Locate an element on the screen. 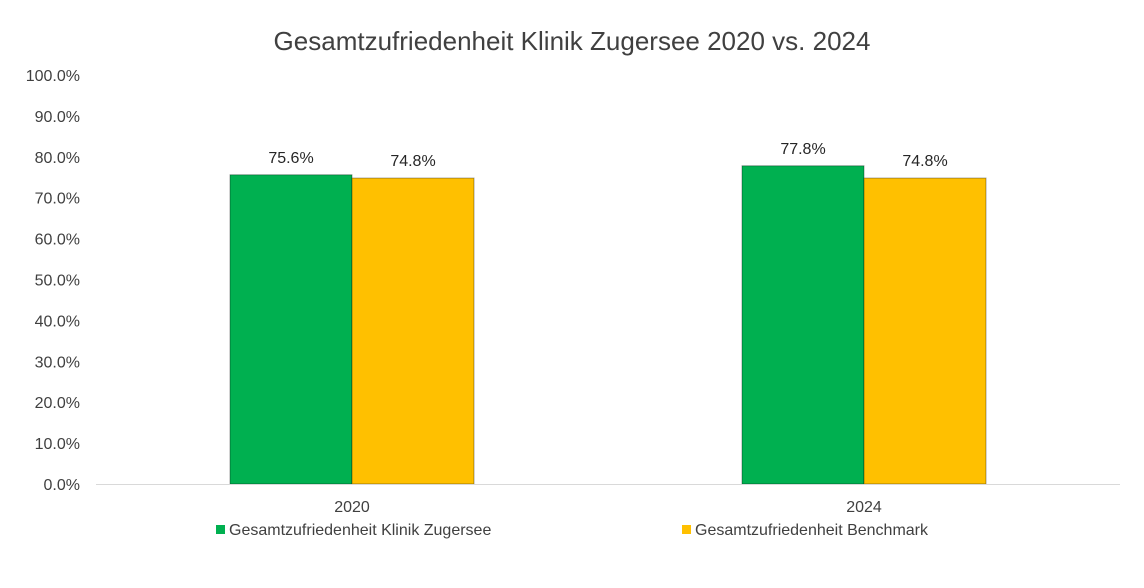 This screenshot has width=1144, height=588. data-label: 77.8% is located at coordinates (802, 149).